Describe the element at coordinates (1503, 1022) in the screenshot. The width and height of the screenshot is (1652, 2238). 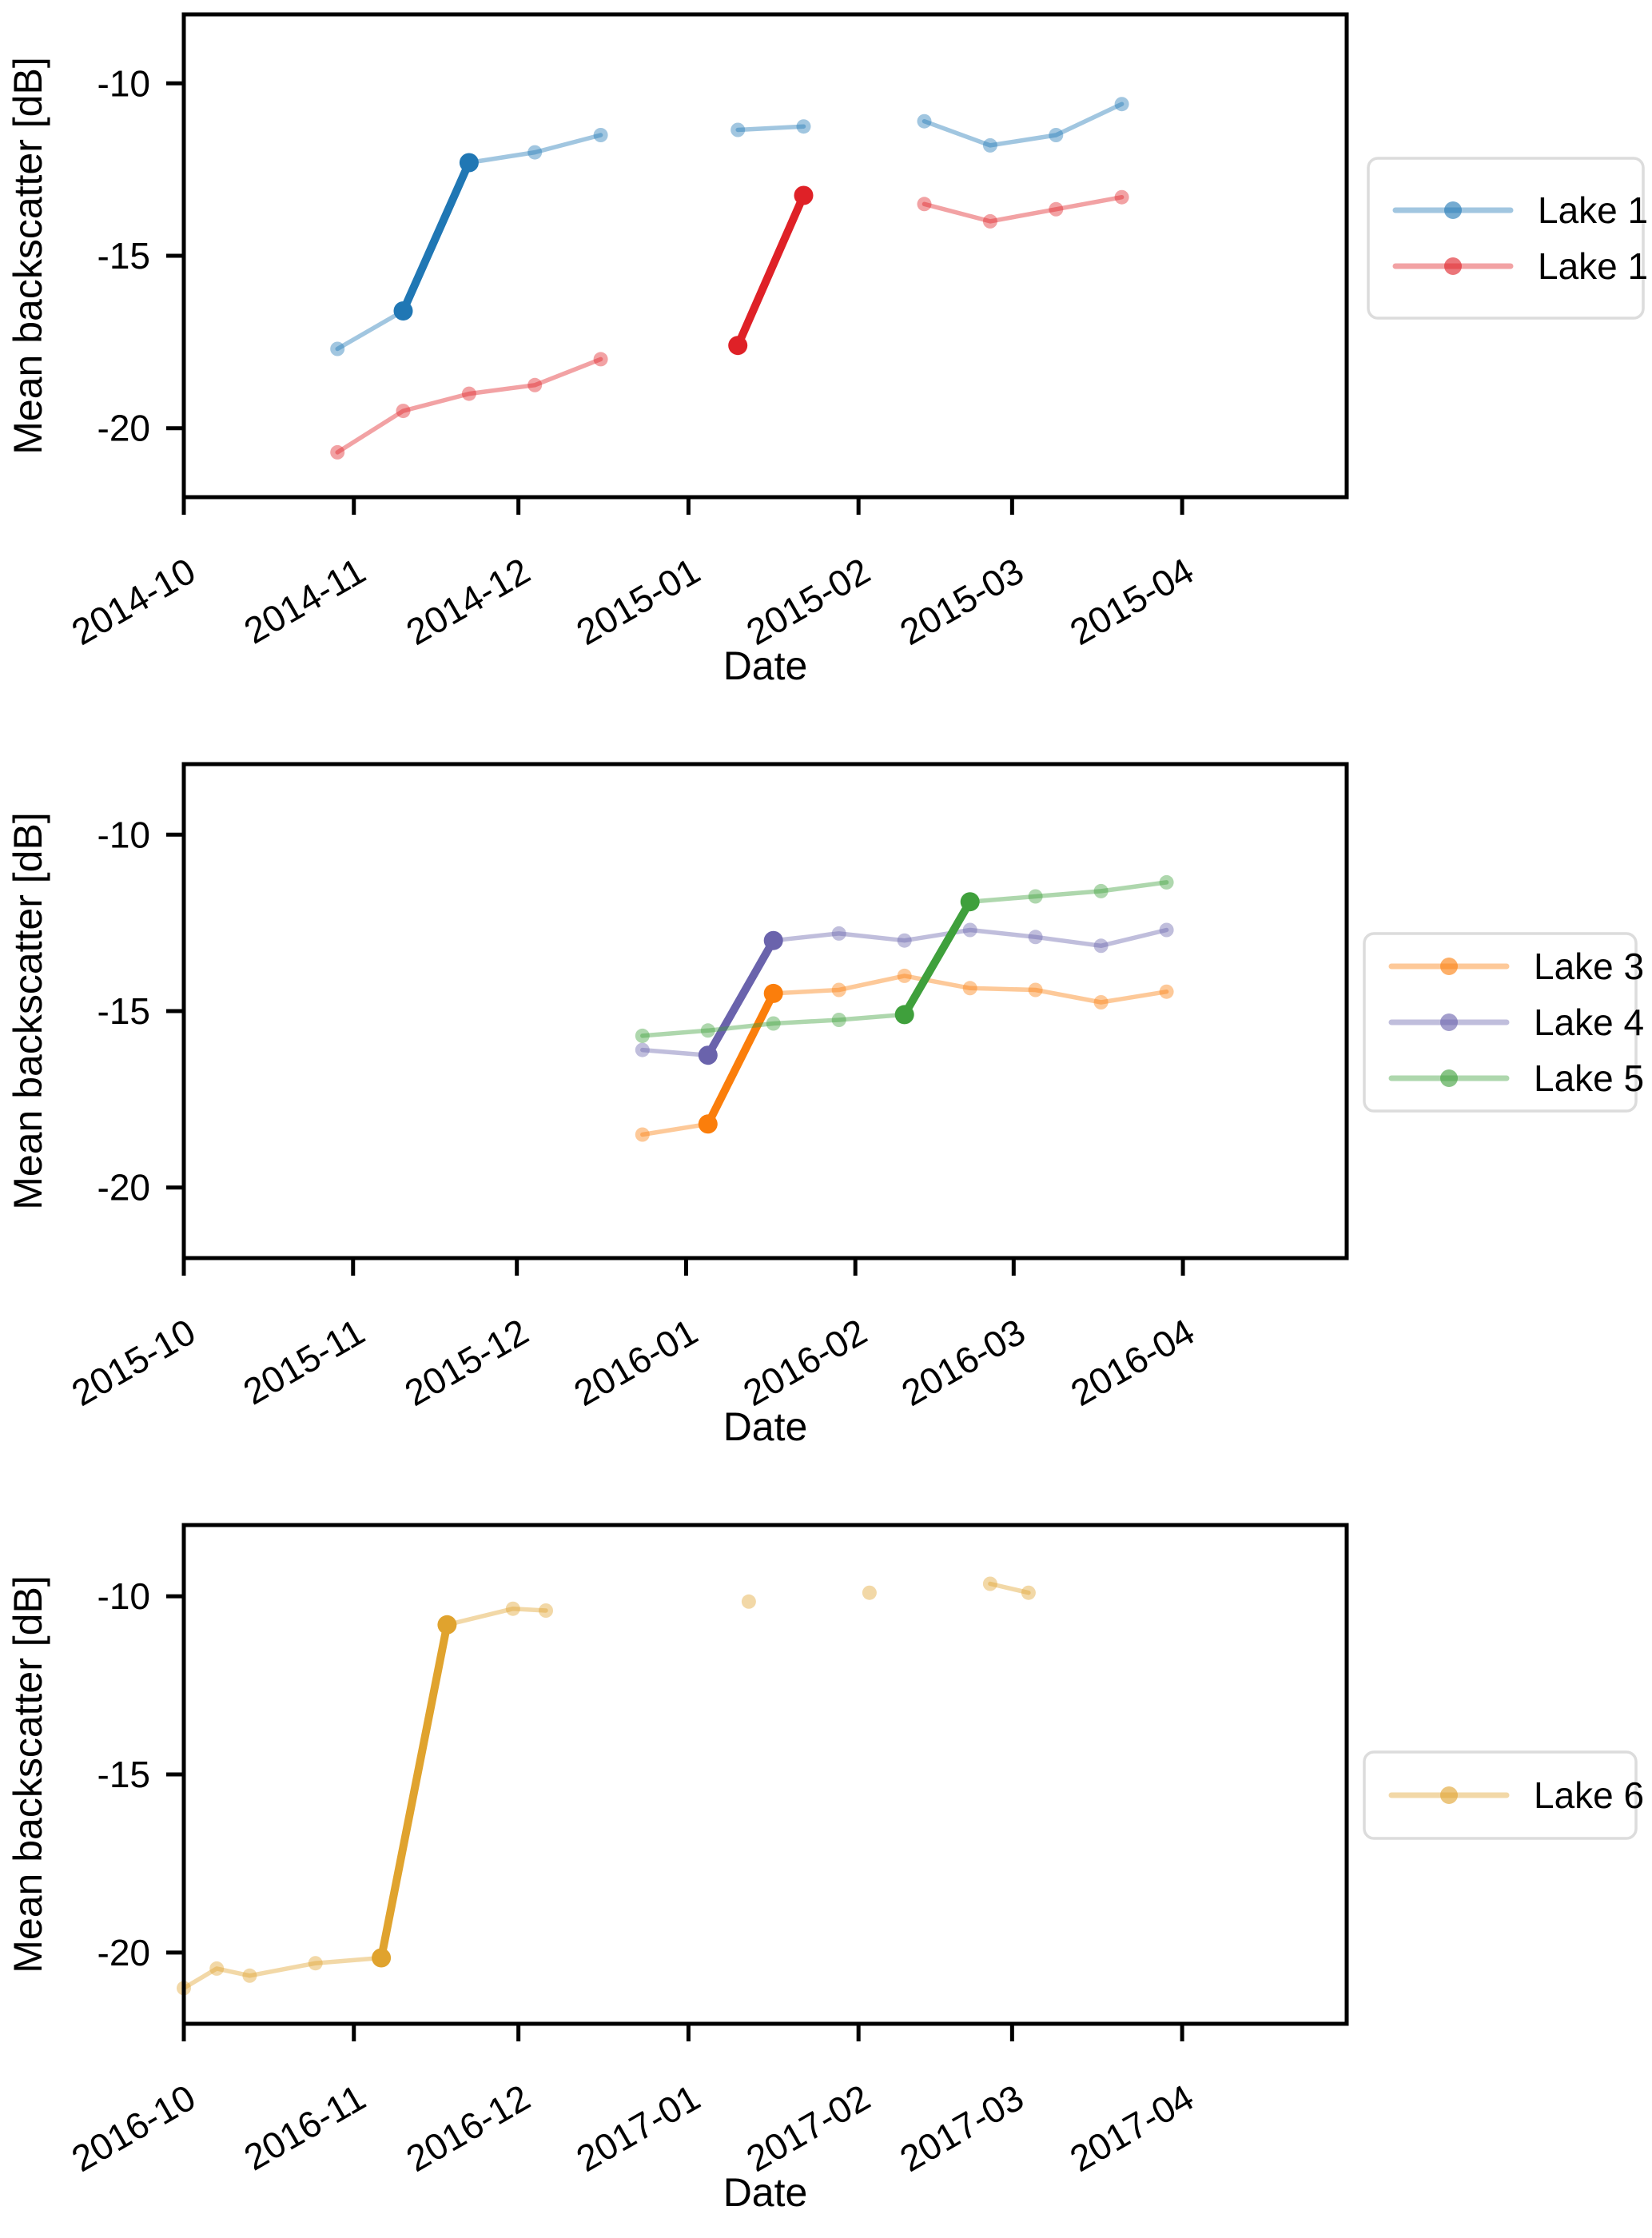
I see `legend: Lake 3 Lake 4 Lake 5` at that location.